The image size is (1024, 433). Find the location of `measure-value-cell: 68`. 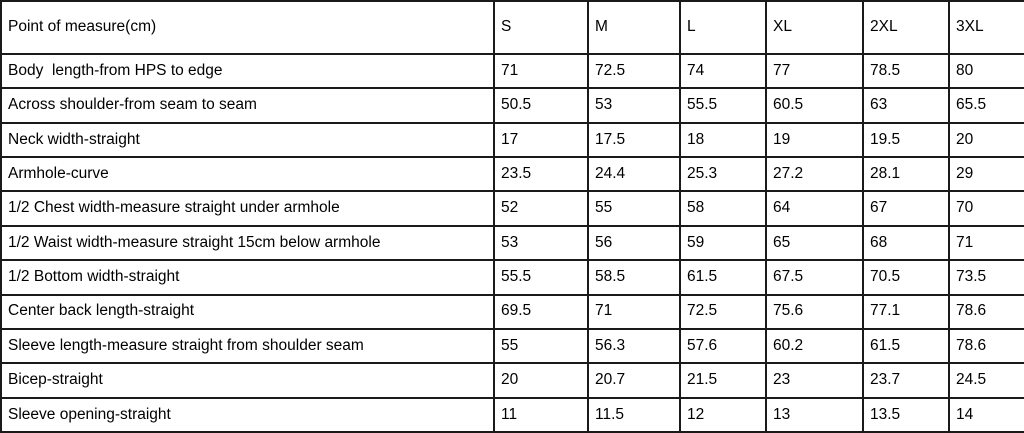

measure-value-cell: 68 is located at coordinates (906, 243).